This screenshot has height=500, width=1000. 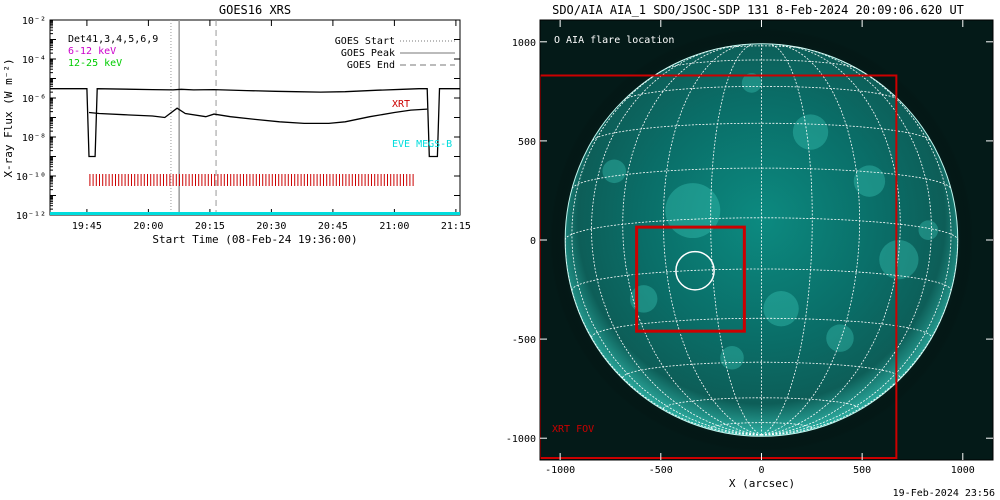 I want to click on low-energy-annotation: 6-12 keV, so click(x=92, y=51).